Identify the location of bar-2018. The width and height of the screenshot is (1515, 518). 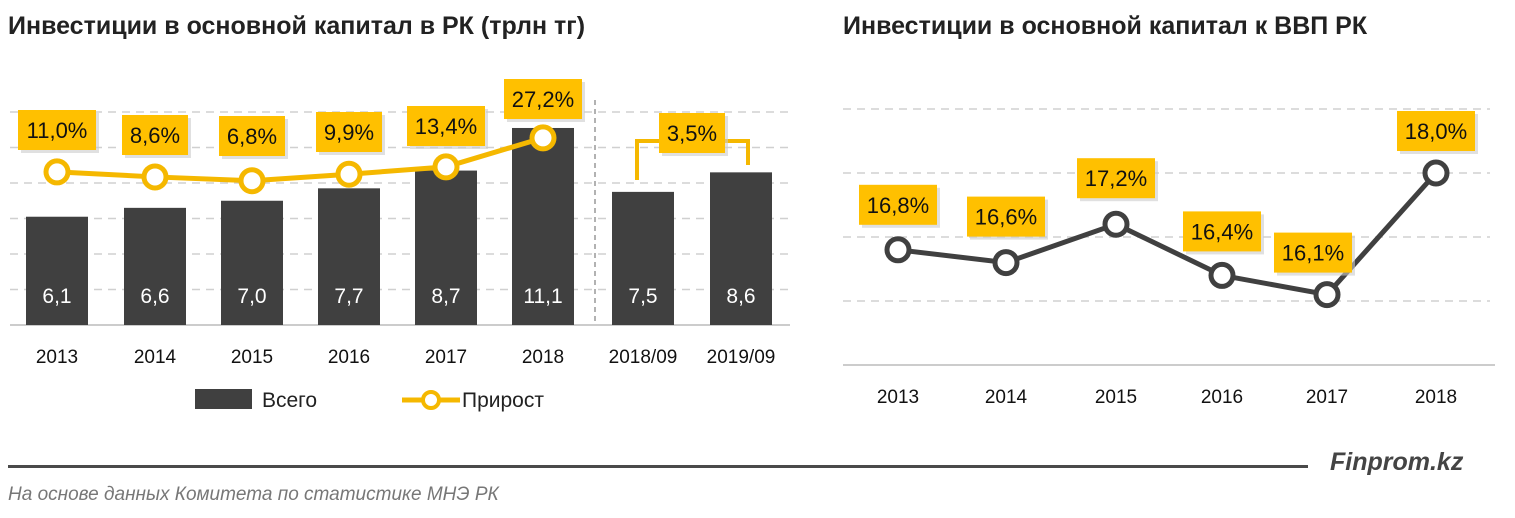
(543, 226).